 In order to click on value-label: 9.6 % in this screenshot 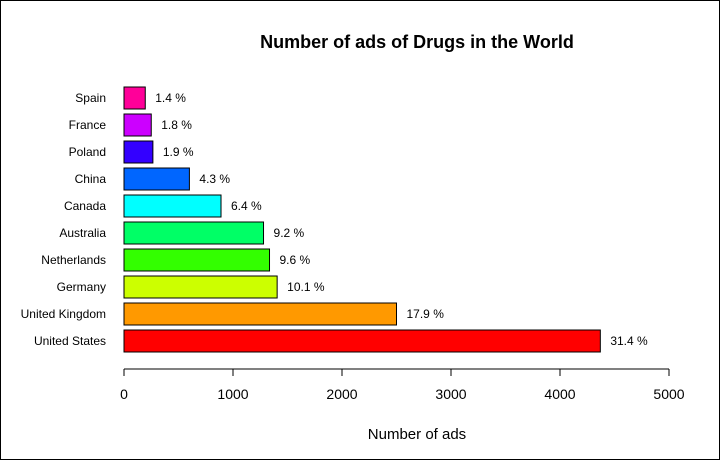, I will do `click(295, 260)`.